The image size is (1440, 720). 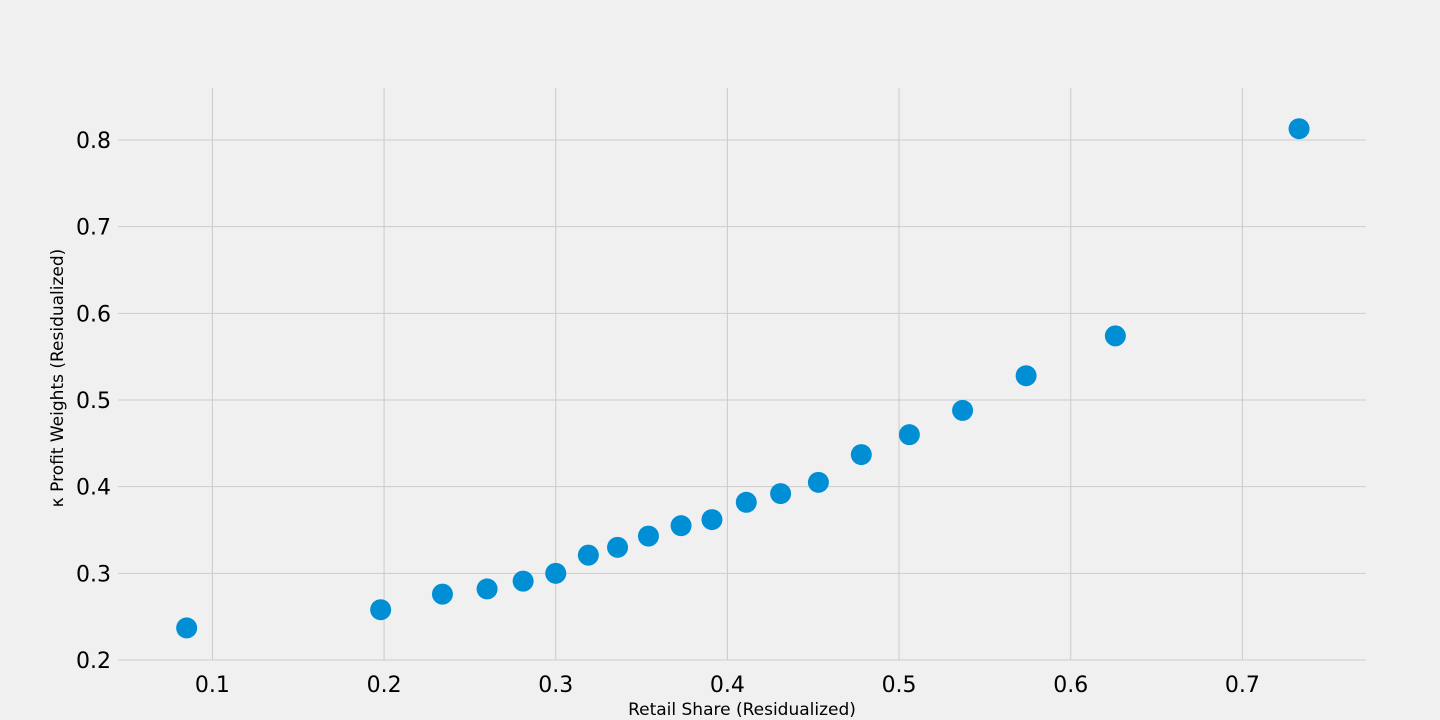 I want to click on x-axis-label: Retail Share (Residualized), so click(x=742, y=710).